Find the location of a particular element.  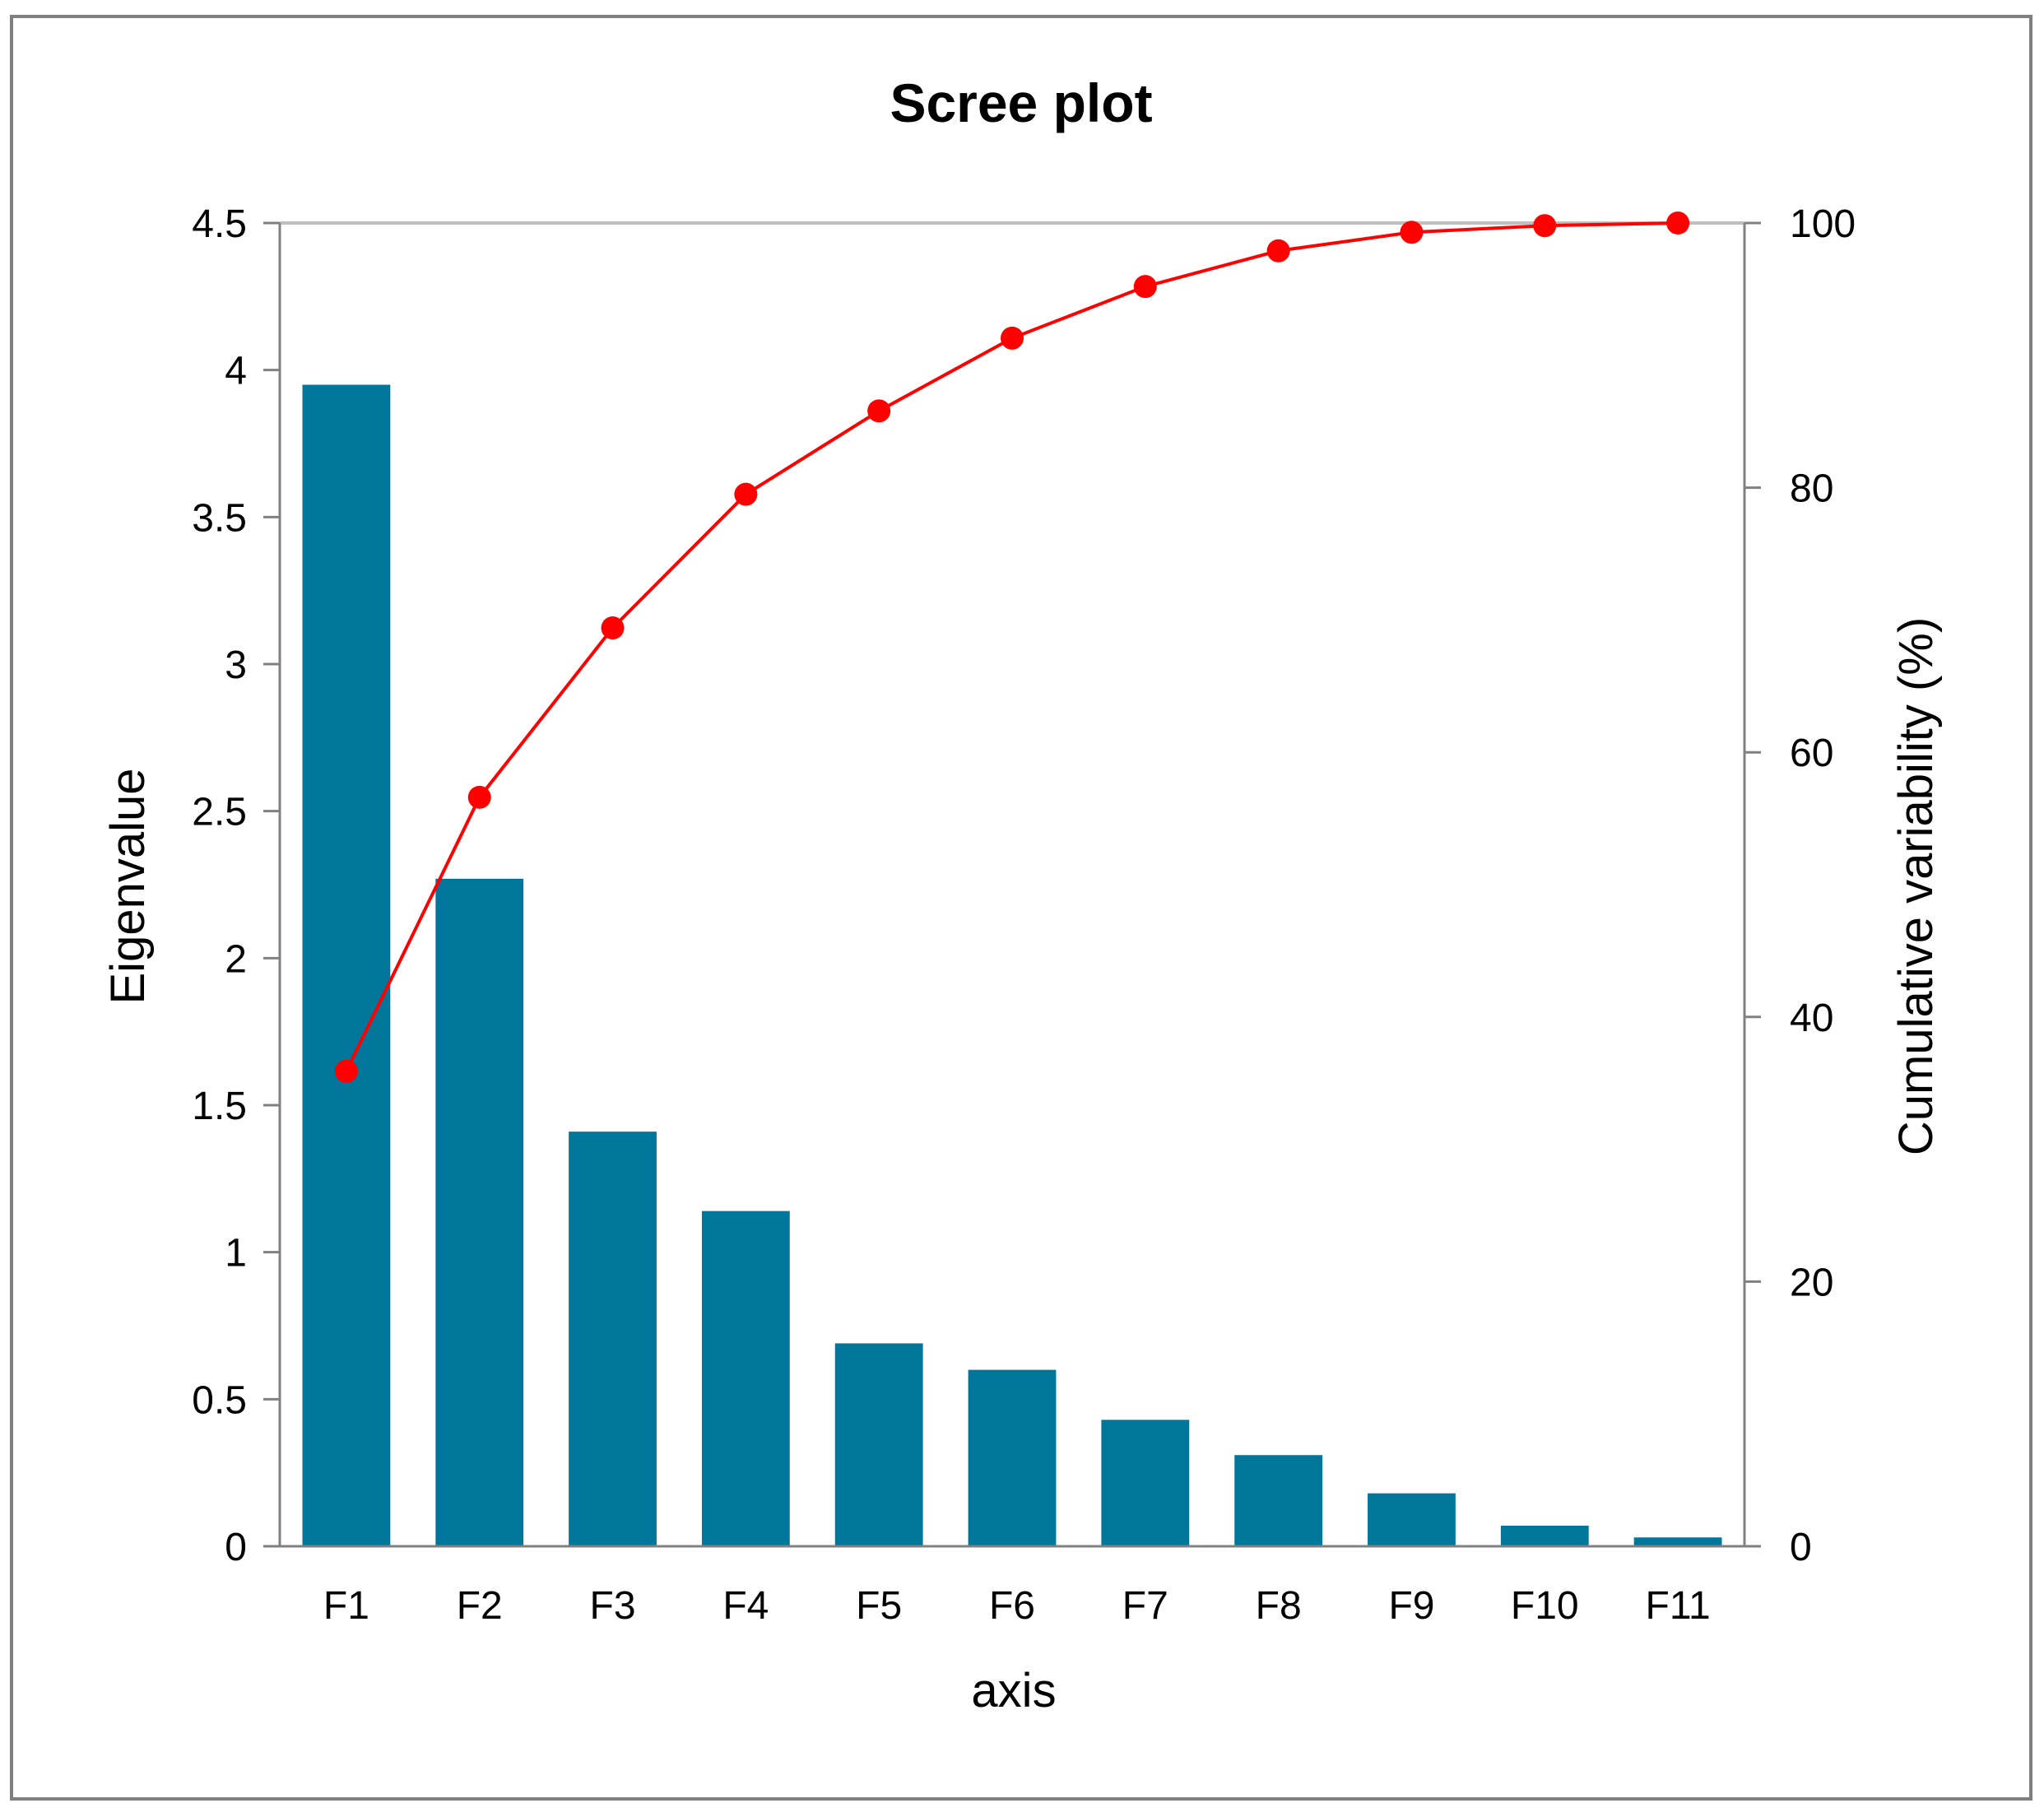

bar-f9 is located at coordinates (1412, 1519).